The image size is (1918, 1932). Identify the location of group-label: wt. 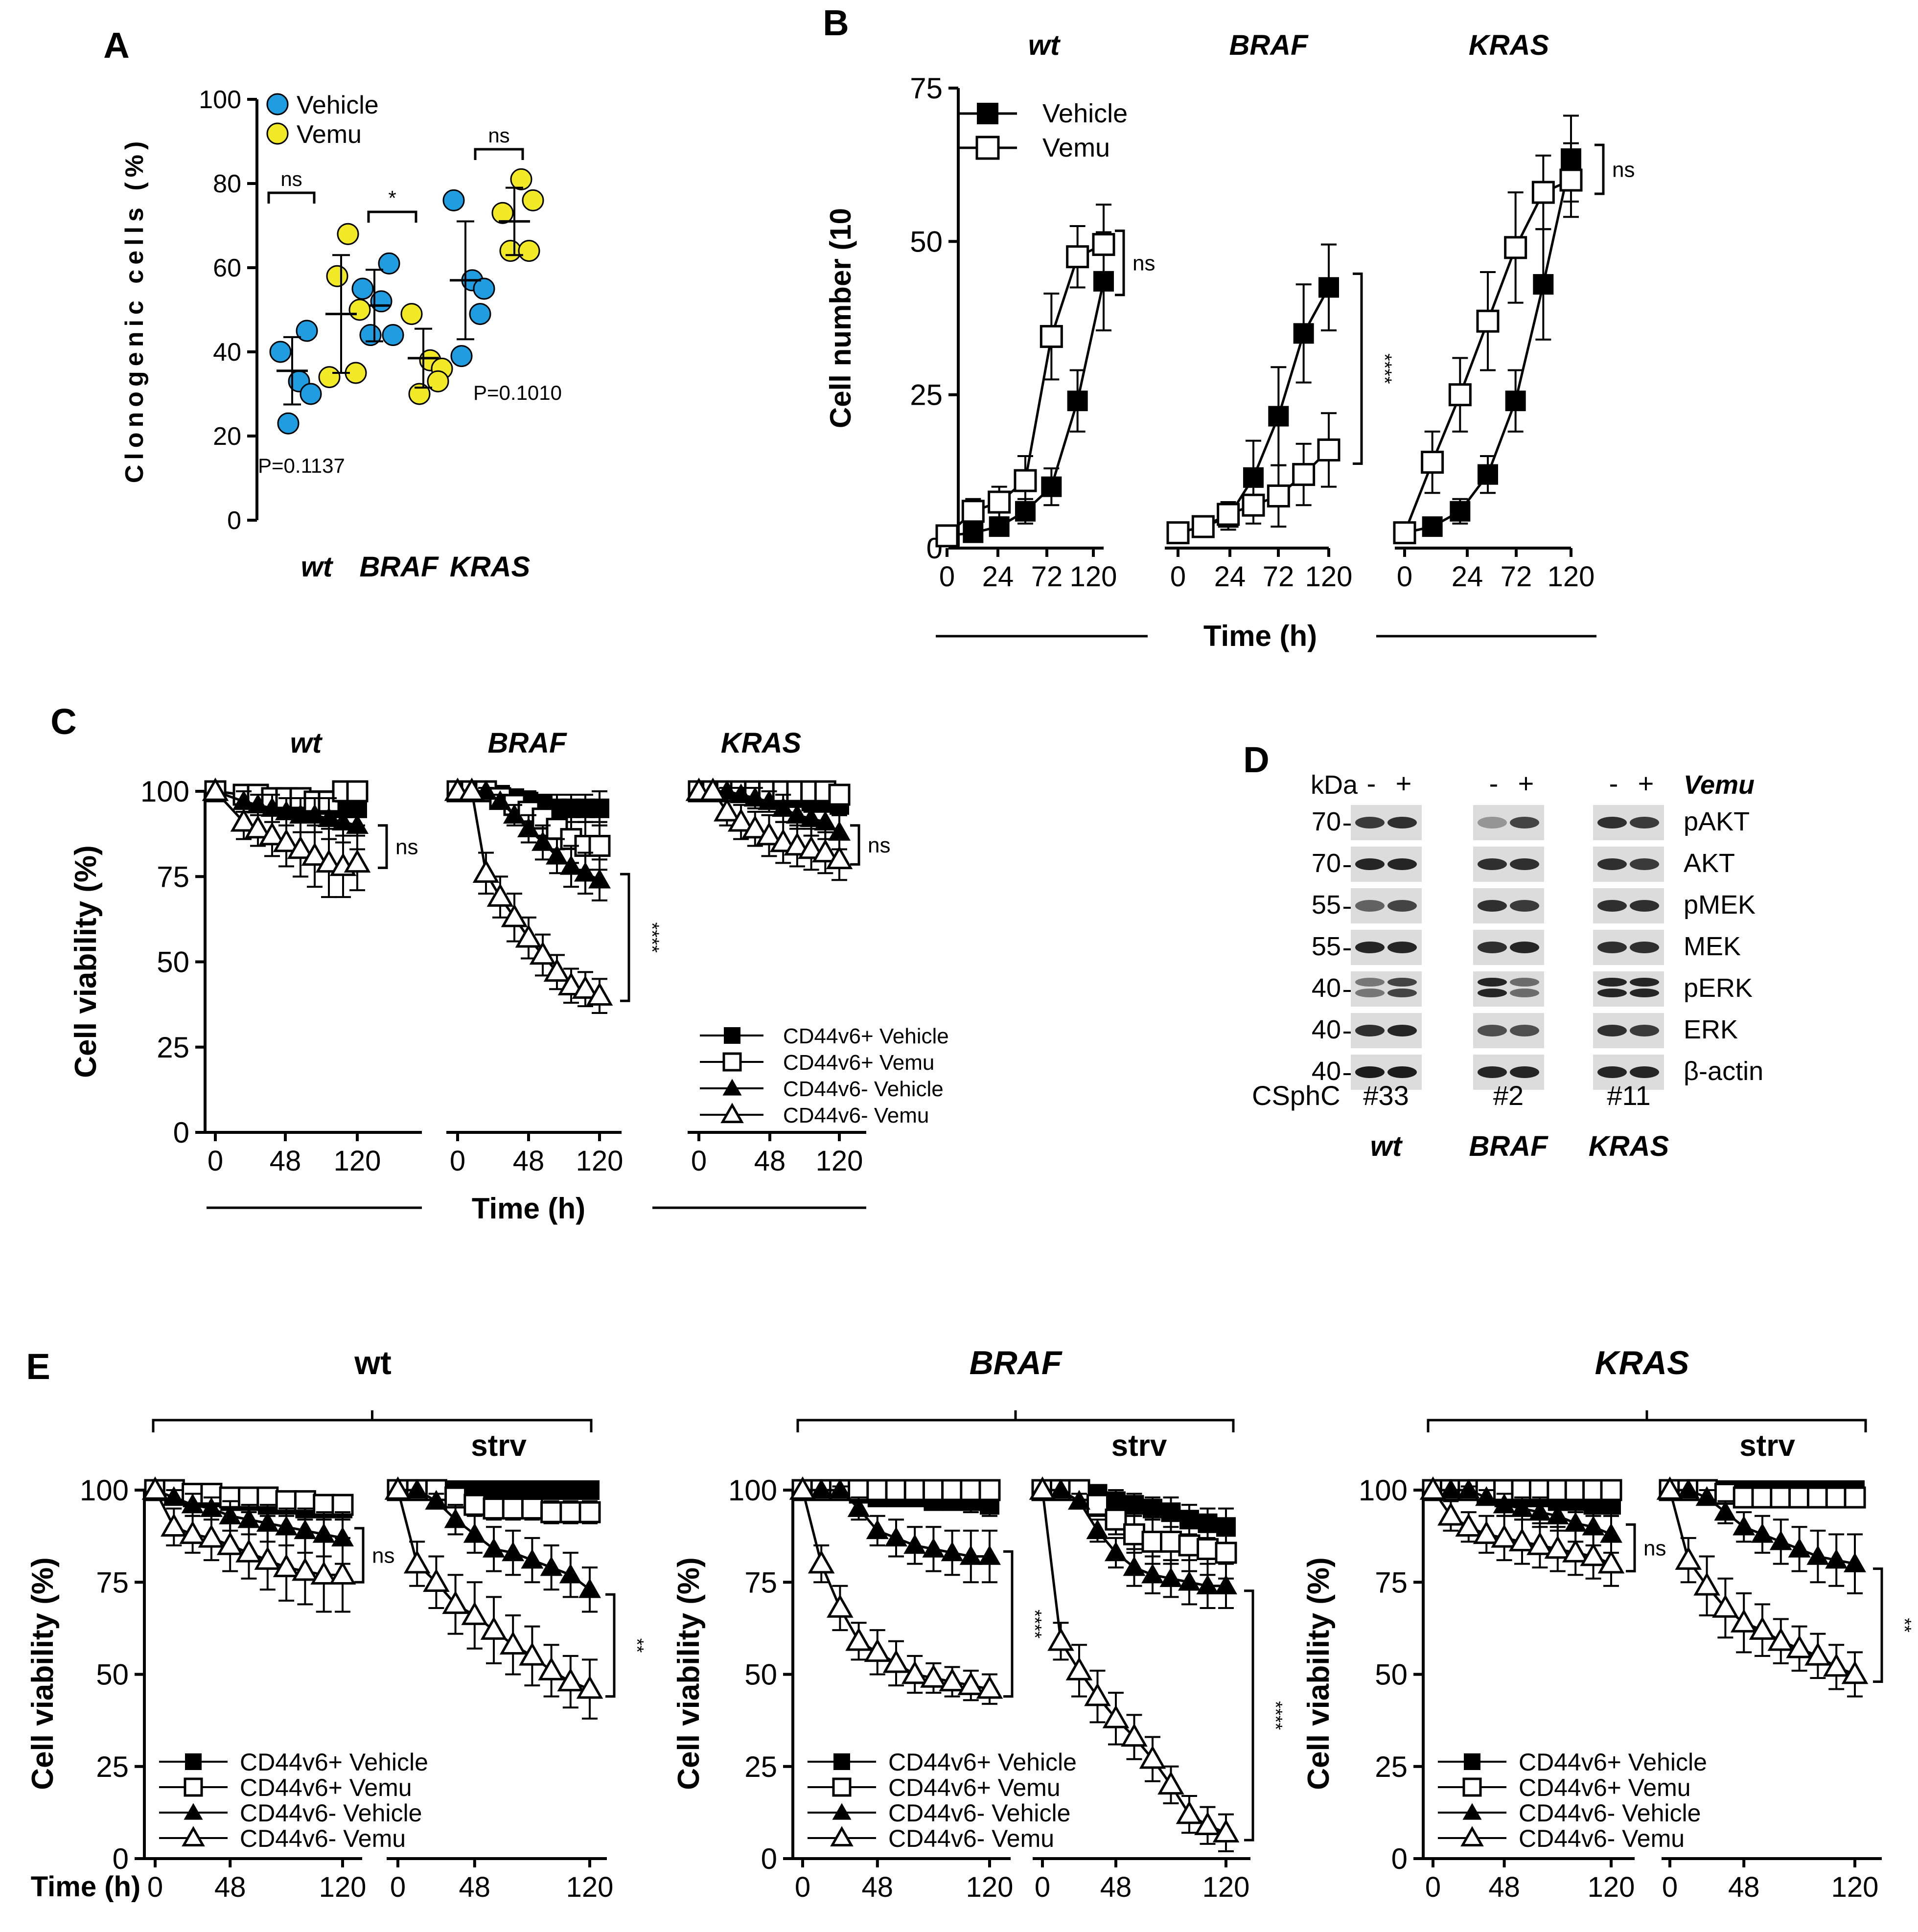
(317, 567).